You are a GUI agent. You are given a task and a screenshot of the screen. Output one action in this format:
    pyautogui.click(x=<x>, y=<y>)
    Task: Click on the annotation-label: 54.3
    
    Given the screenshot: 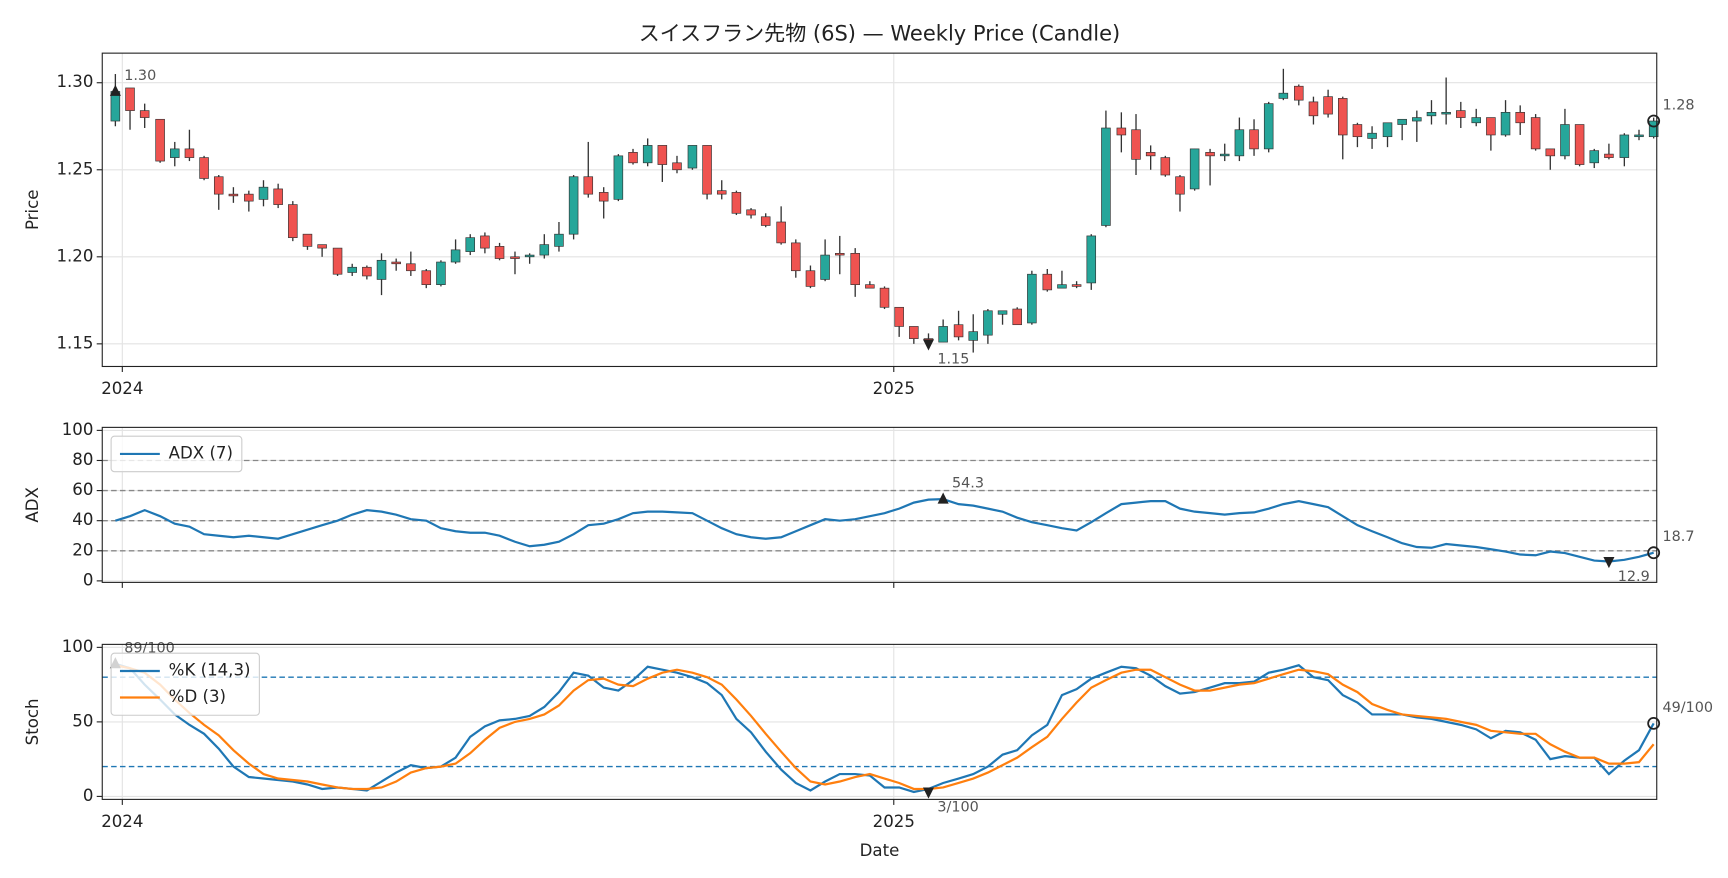 What is the action you would take?
    pyautogui.click(x=968, y=484)
    